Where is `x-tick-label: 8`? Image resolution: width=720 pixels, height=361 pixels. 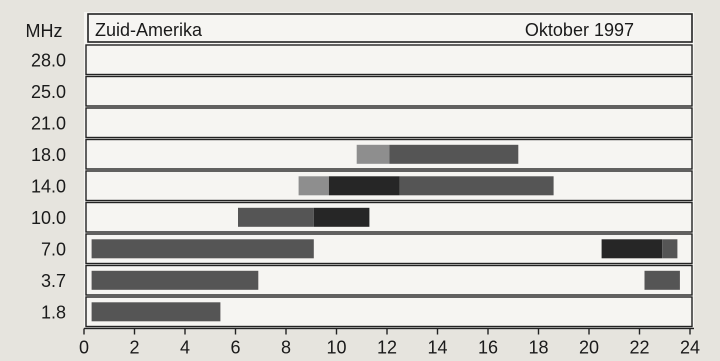 x-tick-label: 8 is located at coordinates (286, 347).